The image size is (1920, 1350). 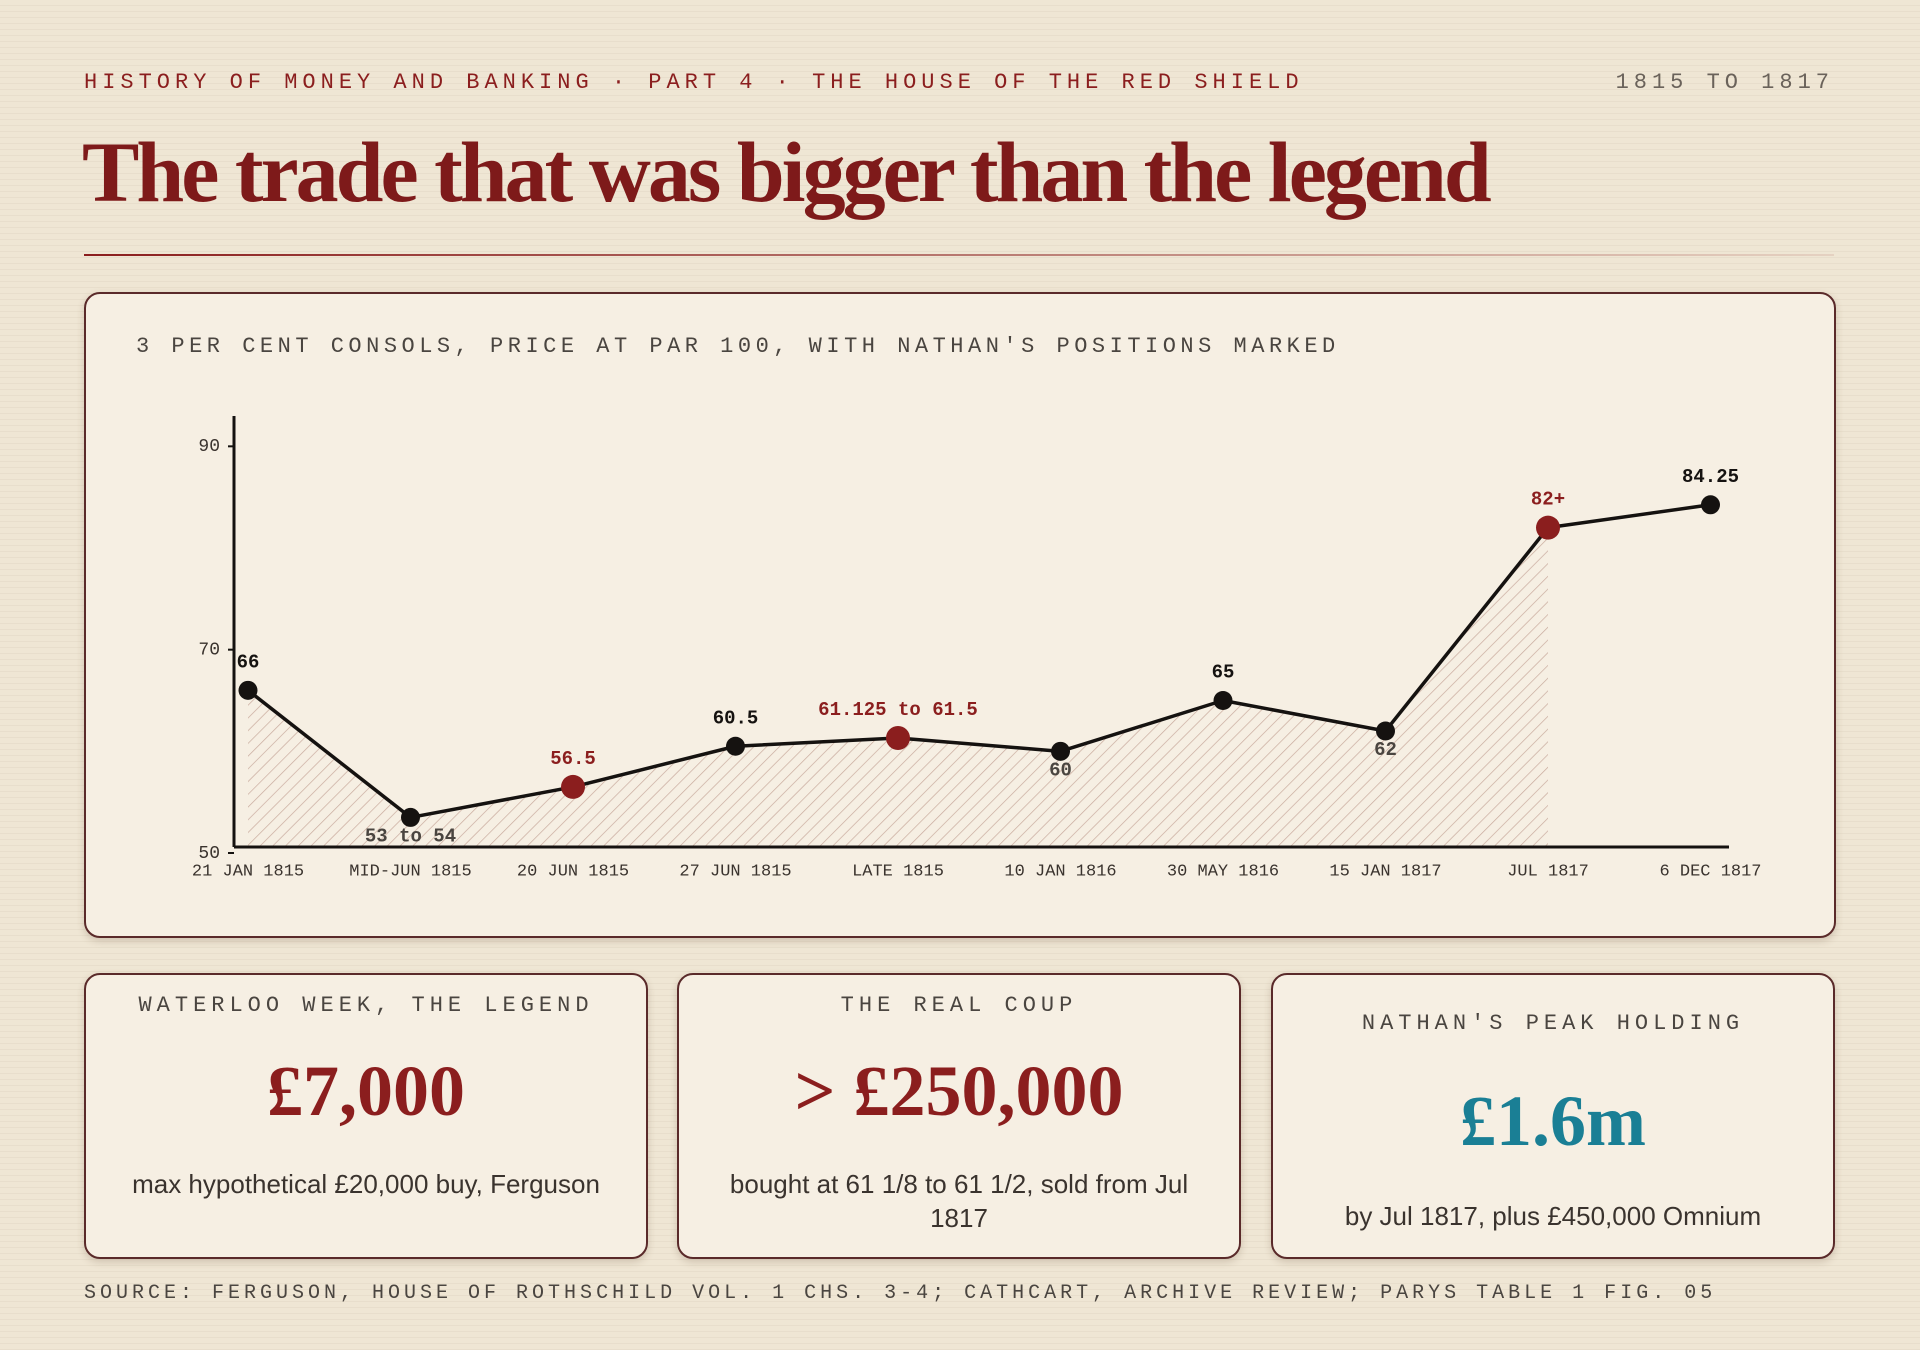 I want to click on stat-label: WATERLOO WEEK, THE LEGEND, so click(x=366, y=1005).